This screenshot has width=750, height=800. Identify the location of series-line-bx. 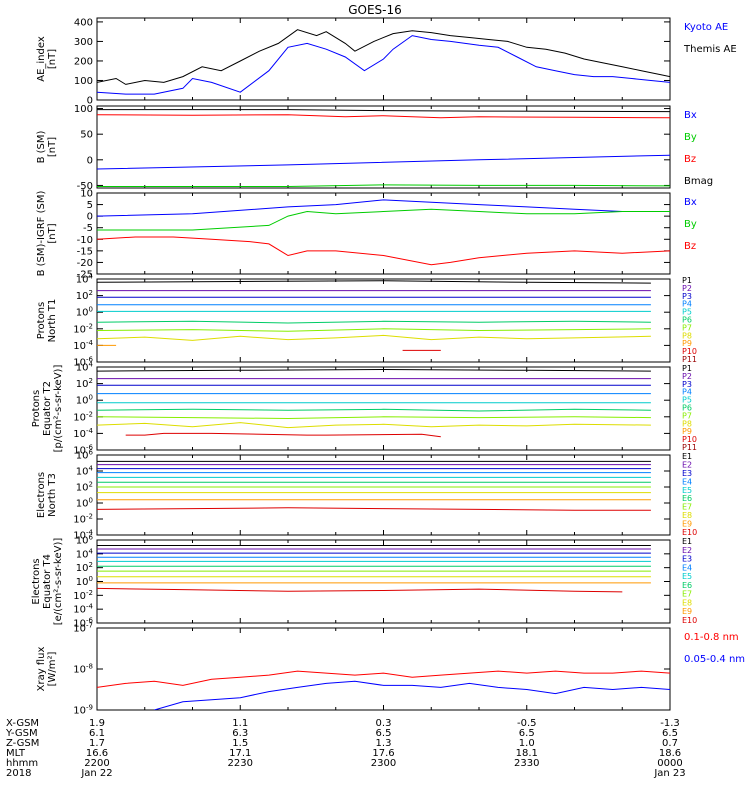
(383, 162).